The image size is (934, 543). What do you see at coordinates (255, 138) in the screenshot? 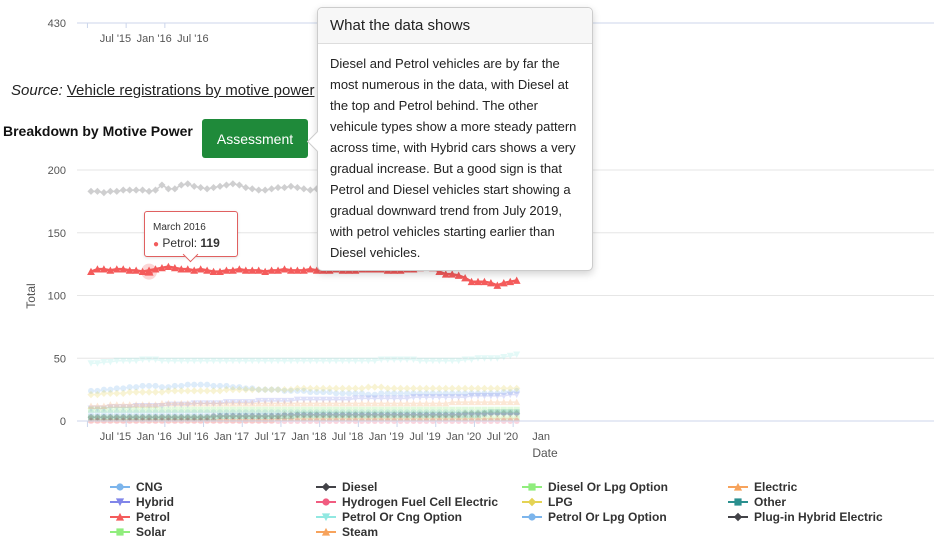
I see `assessment-button: Assessment` at bounding box center [255, 138].